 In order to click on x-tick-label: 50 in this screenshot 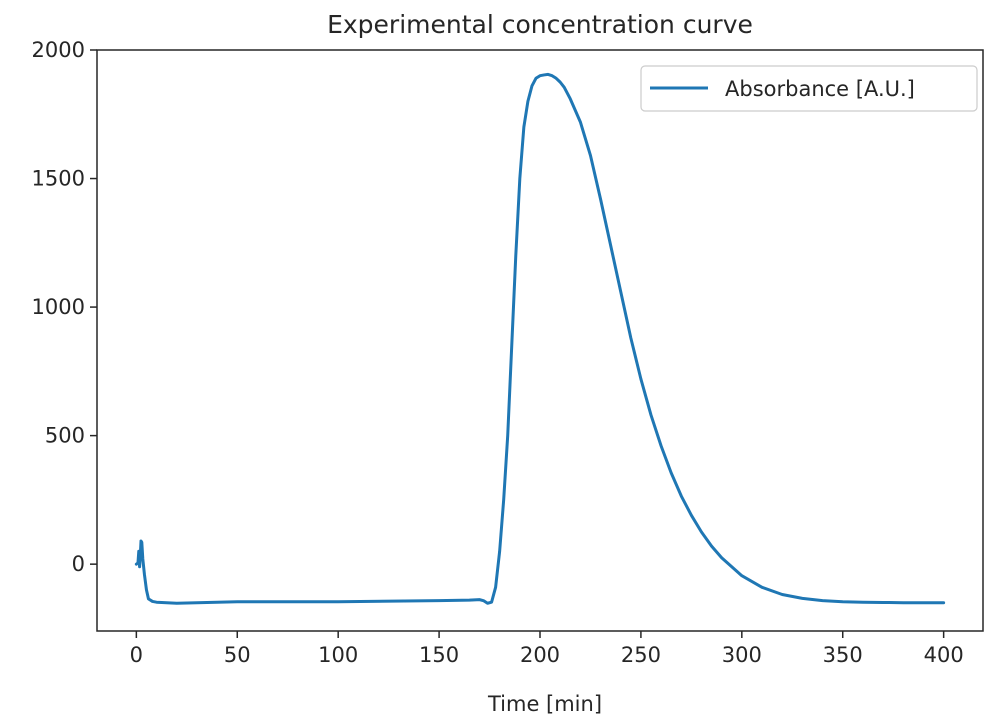, I will do `click(237, 655)`.